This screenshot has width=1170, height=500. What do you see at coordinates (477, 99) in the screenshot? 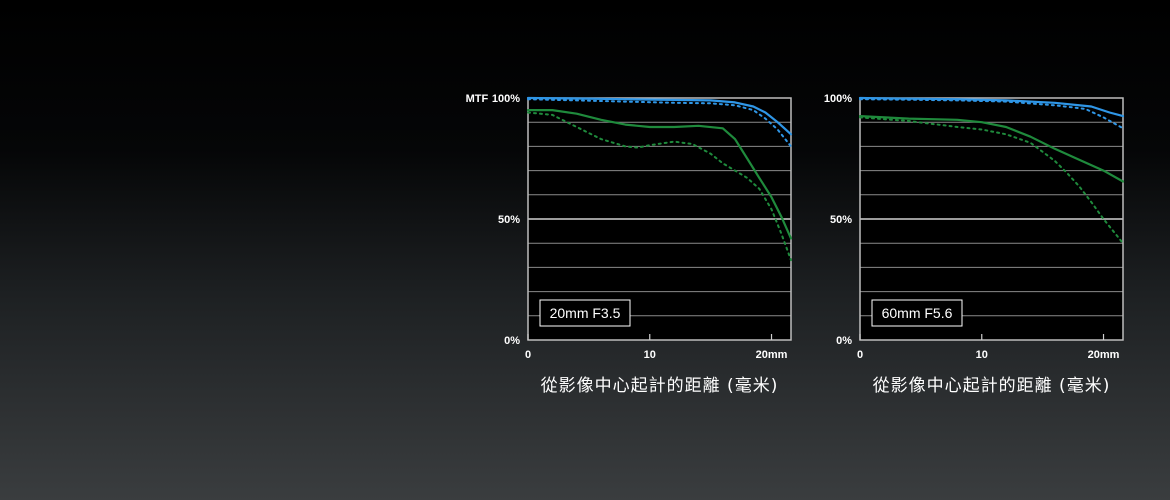
I see `y-axis-title: MTF` at bounding box center [477, 99].